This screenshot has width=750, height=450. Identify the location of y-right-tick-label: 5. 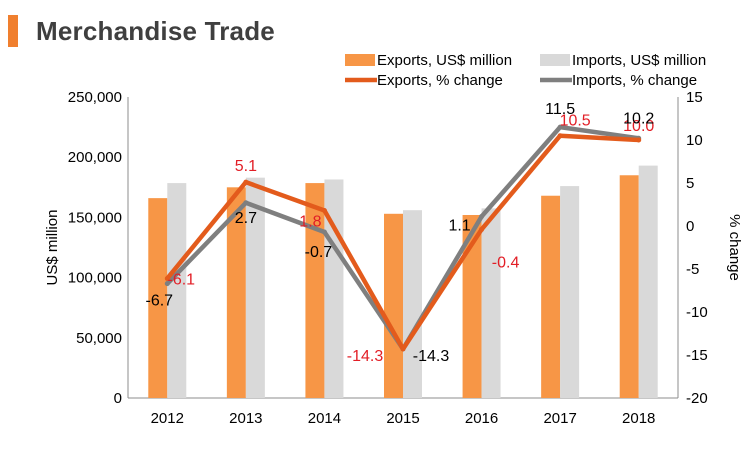
(690, 183).